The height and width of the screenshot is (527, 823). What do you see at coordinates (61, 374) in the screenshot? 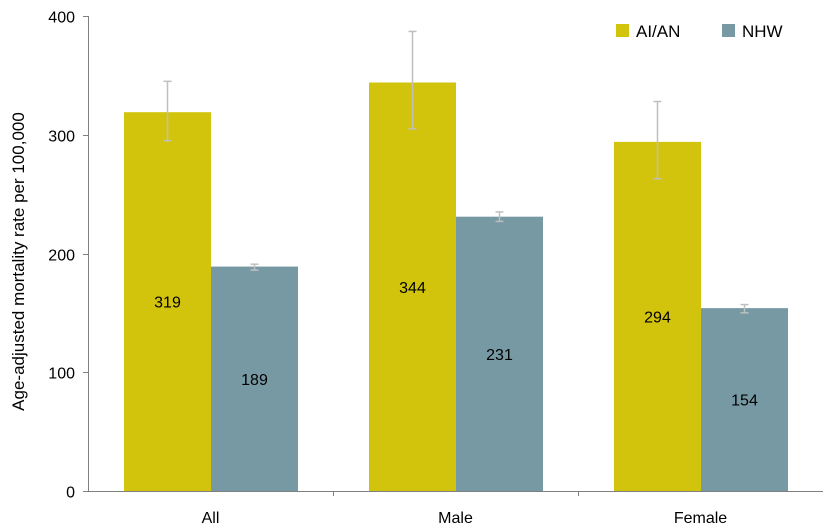
I see `y-tick-label: 100` at bounding box center [61, 374].